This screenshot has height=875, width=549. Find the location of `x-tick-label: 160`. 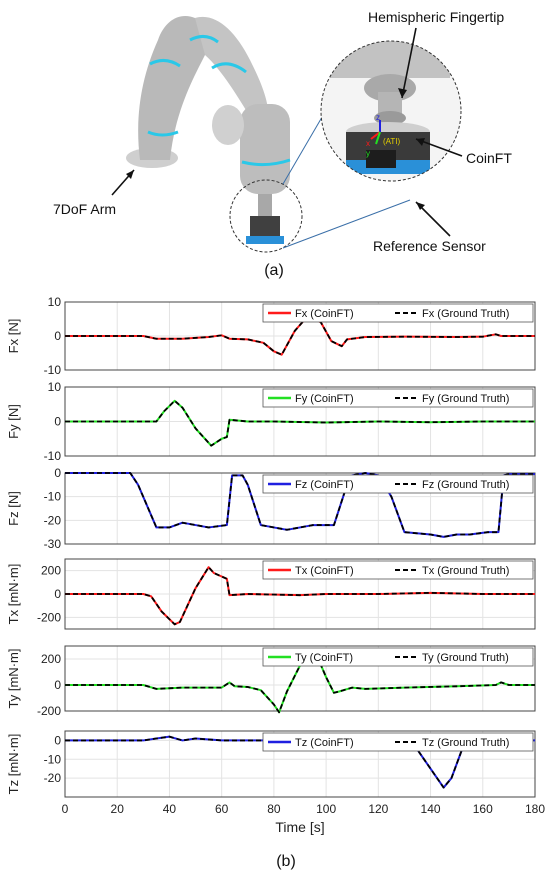

x-tick-label: 160 is located at coordinates (483, 809).